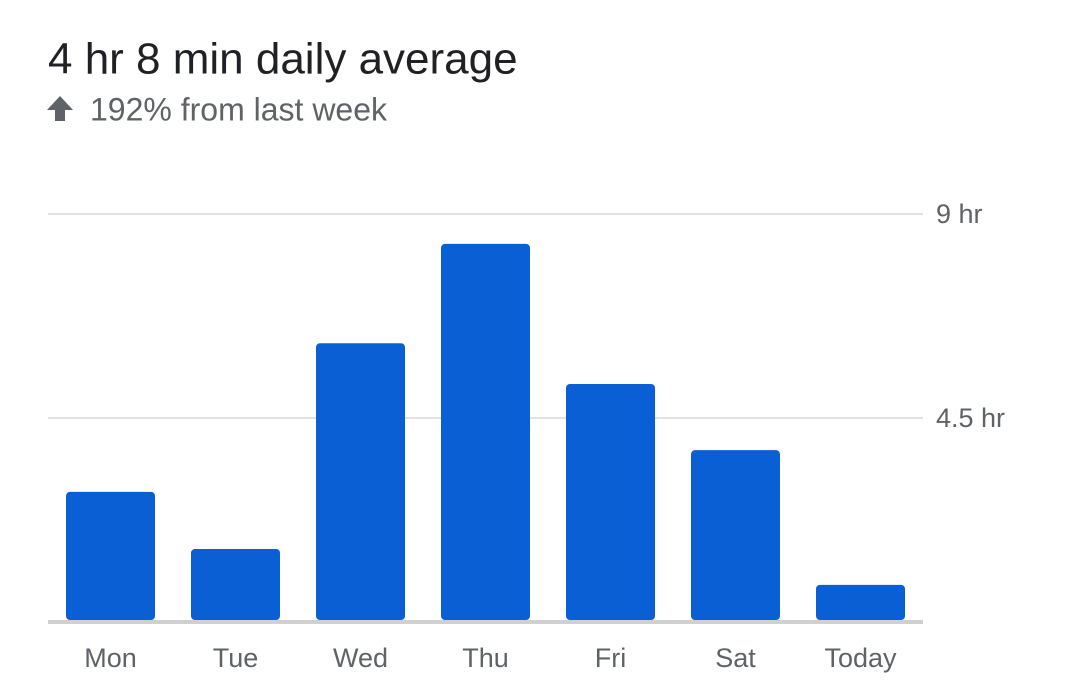 The height and width of the screenshot is (683, 1078). What do you see at coordinates (283, 59) in the screenshot?
I see `chart-title: 4 hr 8 min daily average` at bounding box center [283, 59].